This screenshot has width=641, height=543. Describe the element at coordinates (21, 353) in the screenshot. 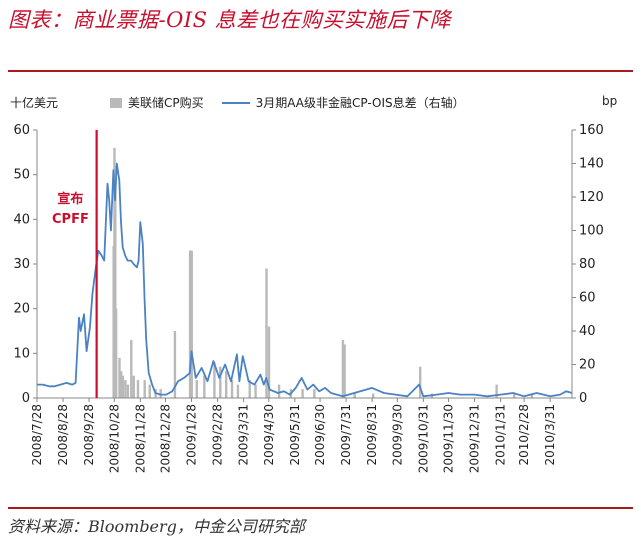

I see `left-tick-label: 10` at that location.